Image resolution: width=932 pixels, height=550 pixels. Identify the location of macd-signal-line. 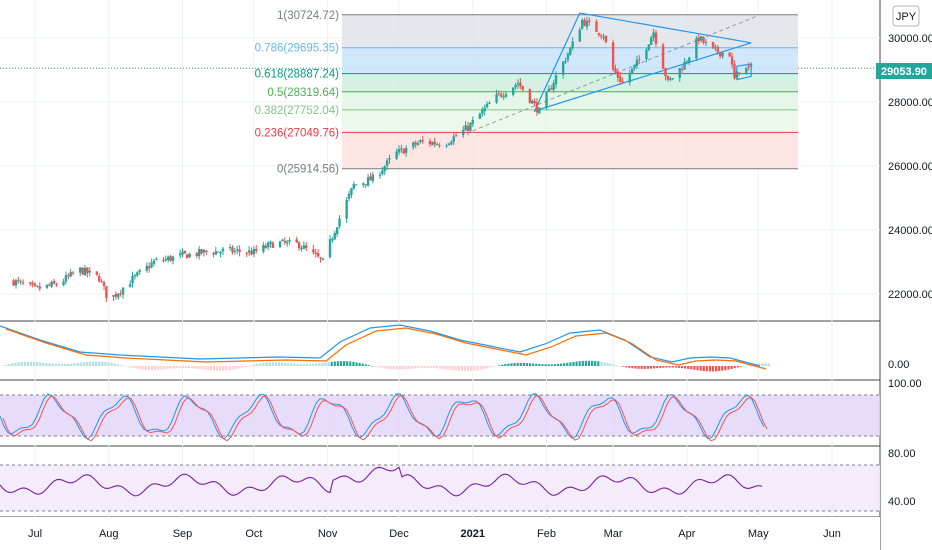
(386, 348).